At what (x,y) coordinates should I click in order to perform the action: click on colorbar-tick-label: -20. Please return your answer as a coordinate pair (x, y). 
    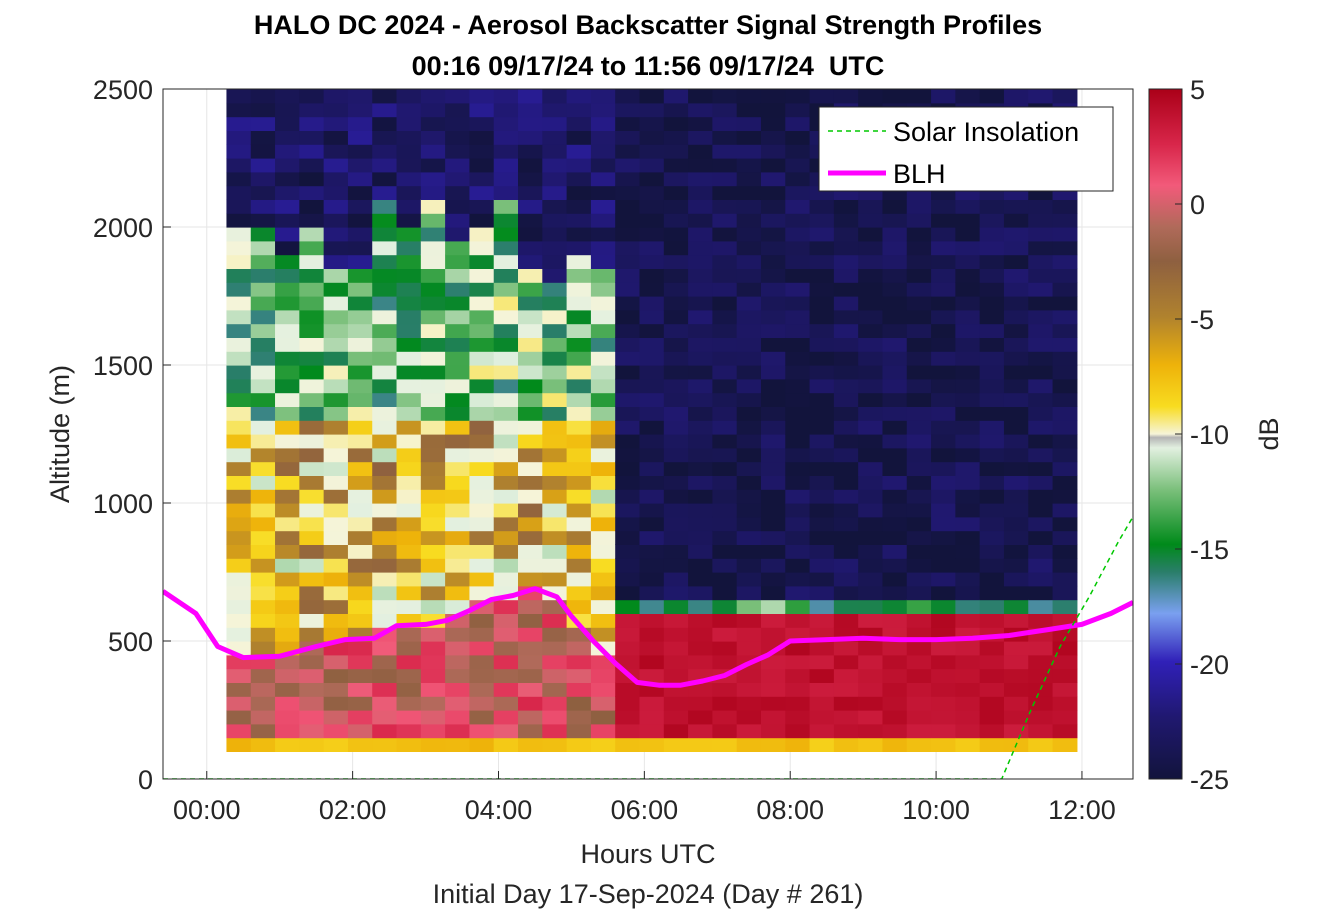
    Looking at the image, I should click on (1209, 665).